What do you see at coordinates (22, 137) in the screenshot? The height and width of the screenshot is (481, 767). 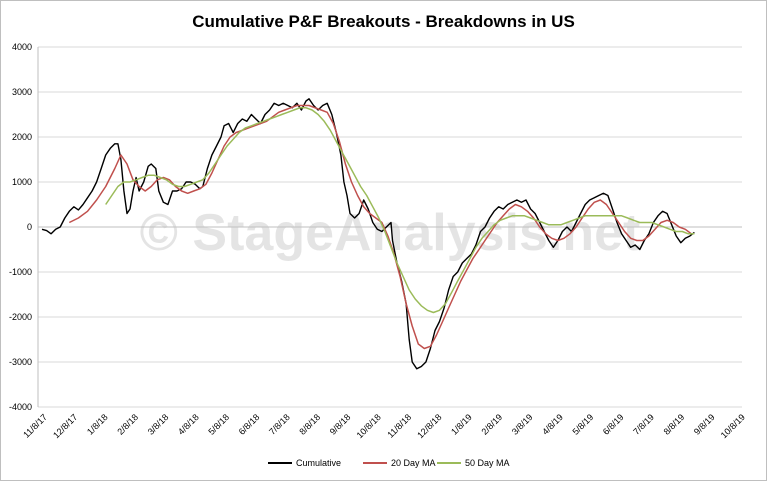 I see `y-tick-label: 2000` at bounding box center [22, 137].